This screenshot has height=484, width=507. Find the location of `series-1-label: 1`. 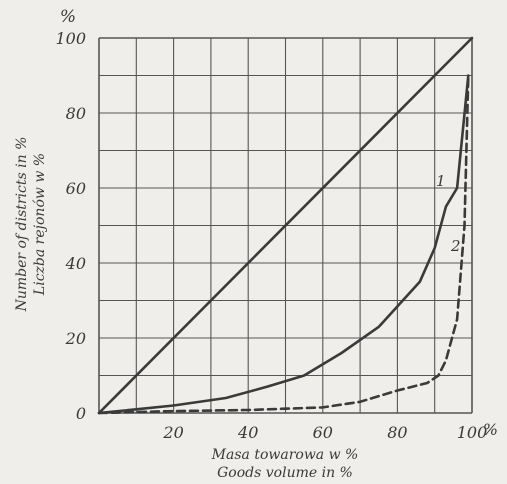

series-1-label: 1 is located at coordinates (441, 181).